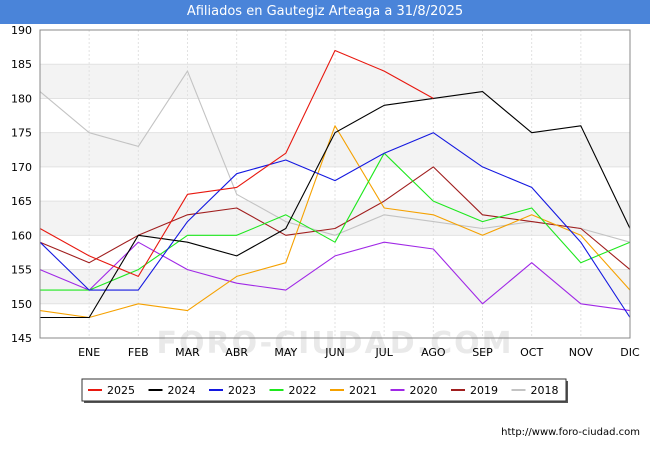 This screenshot has height=450, width=650. What do you see at coordinates (335, 276) in the screenshot?
I see `series-line-2020` at bounding box center [335, 276].